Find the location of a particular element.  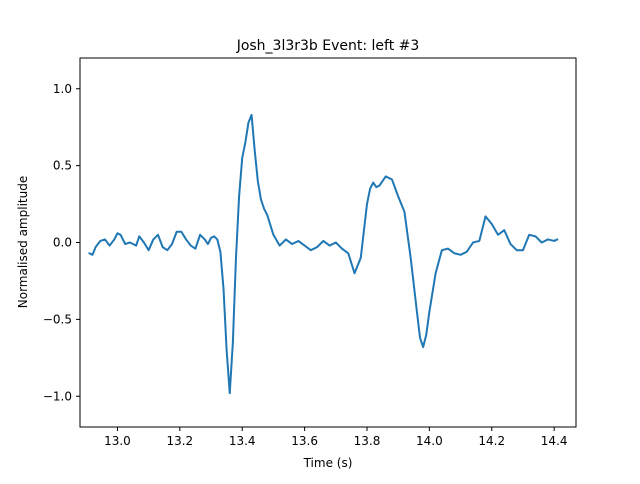

x-tick-label: 13.0 is located at coordinates (117, 441).